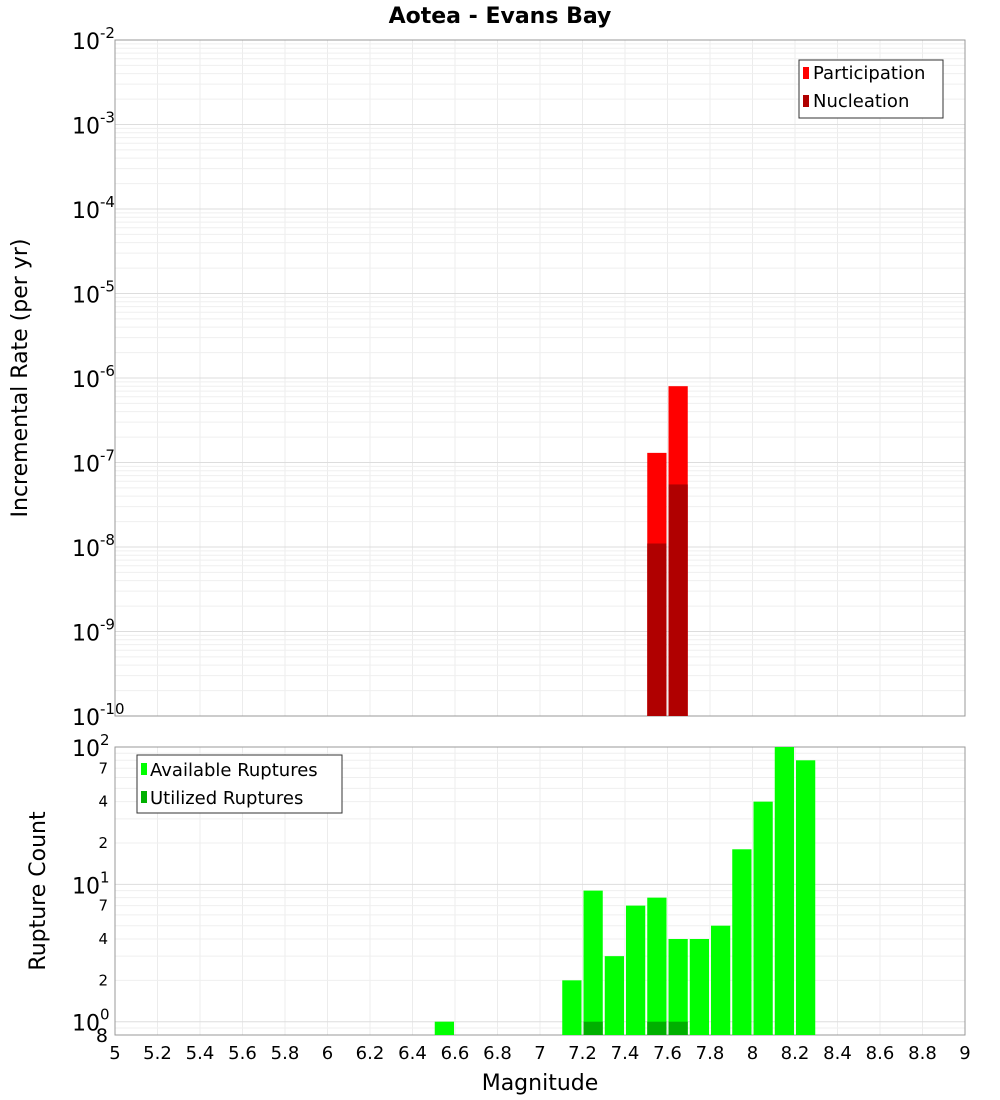 This screenshot has width=1000, height=1100. Describe the element at coordinates (370, 1053) in the screenshot. I see `x-tick-label: 6.2` at that location.